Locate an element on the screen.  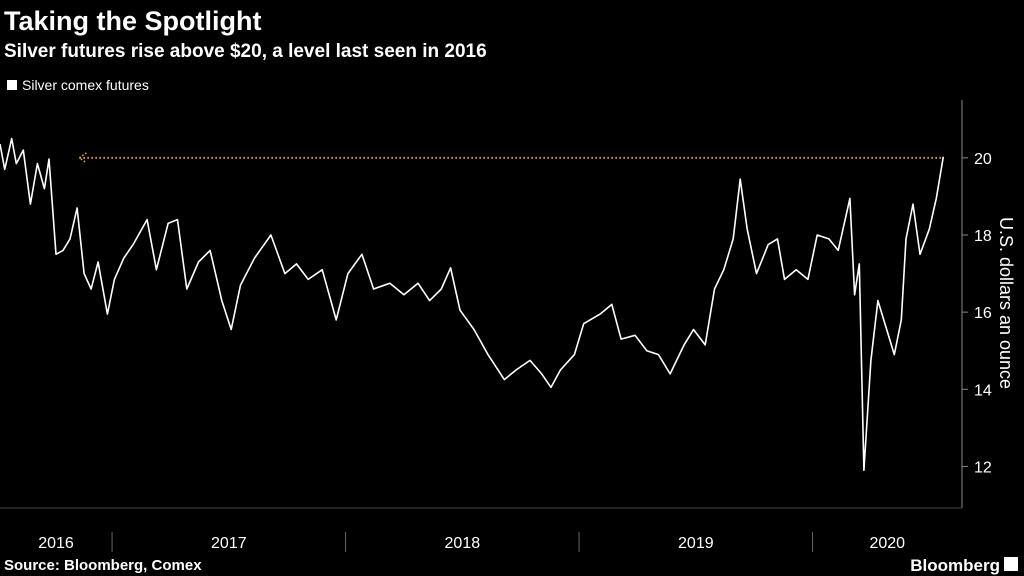
y-tick-label: 14 is located at coordinates (983, 390).